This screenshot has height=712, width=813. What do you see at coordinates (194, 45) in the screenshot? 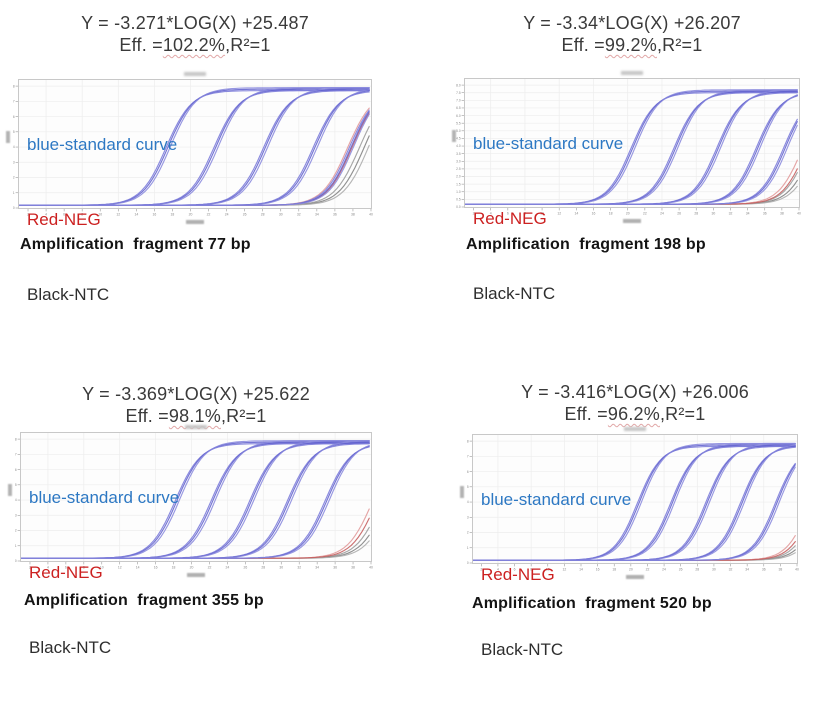
I see `efficiency-value: 102.2%` at bounding box center [194, 45].